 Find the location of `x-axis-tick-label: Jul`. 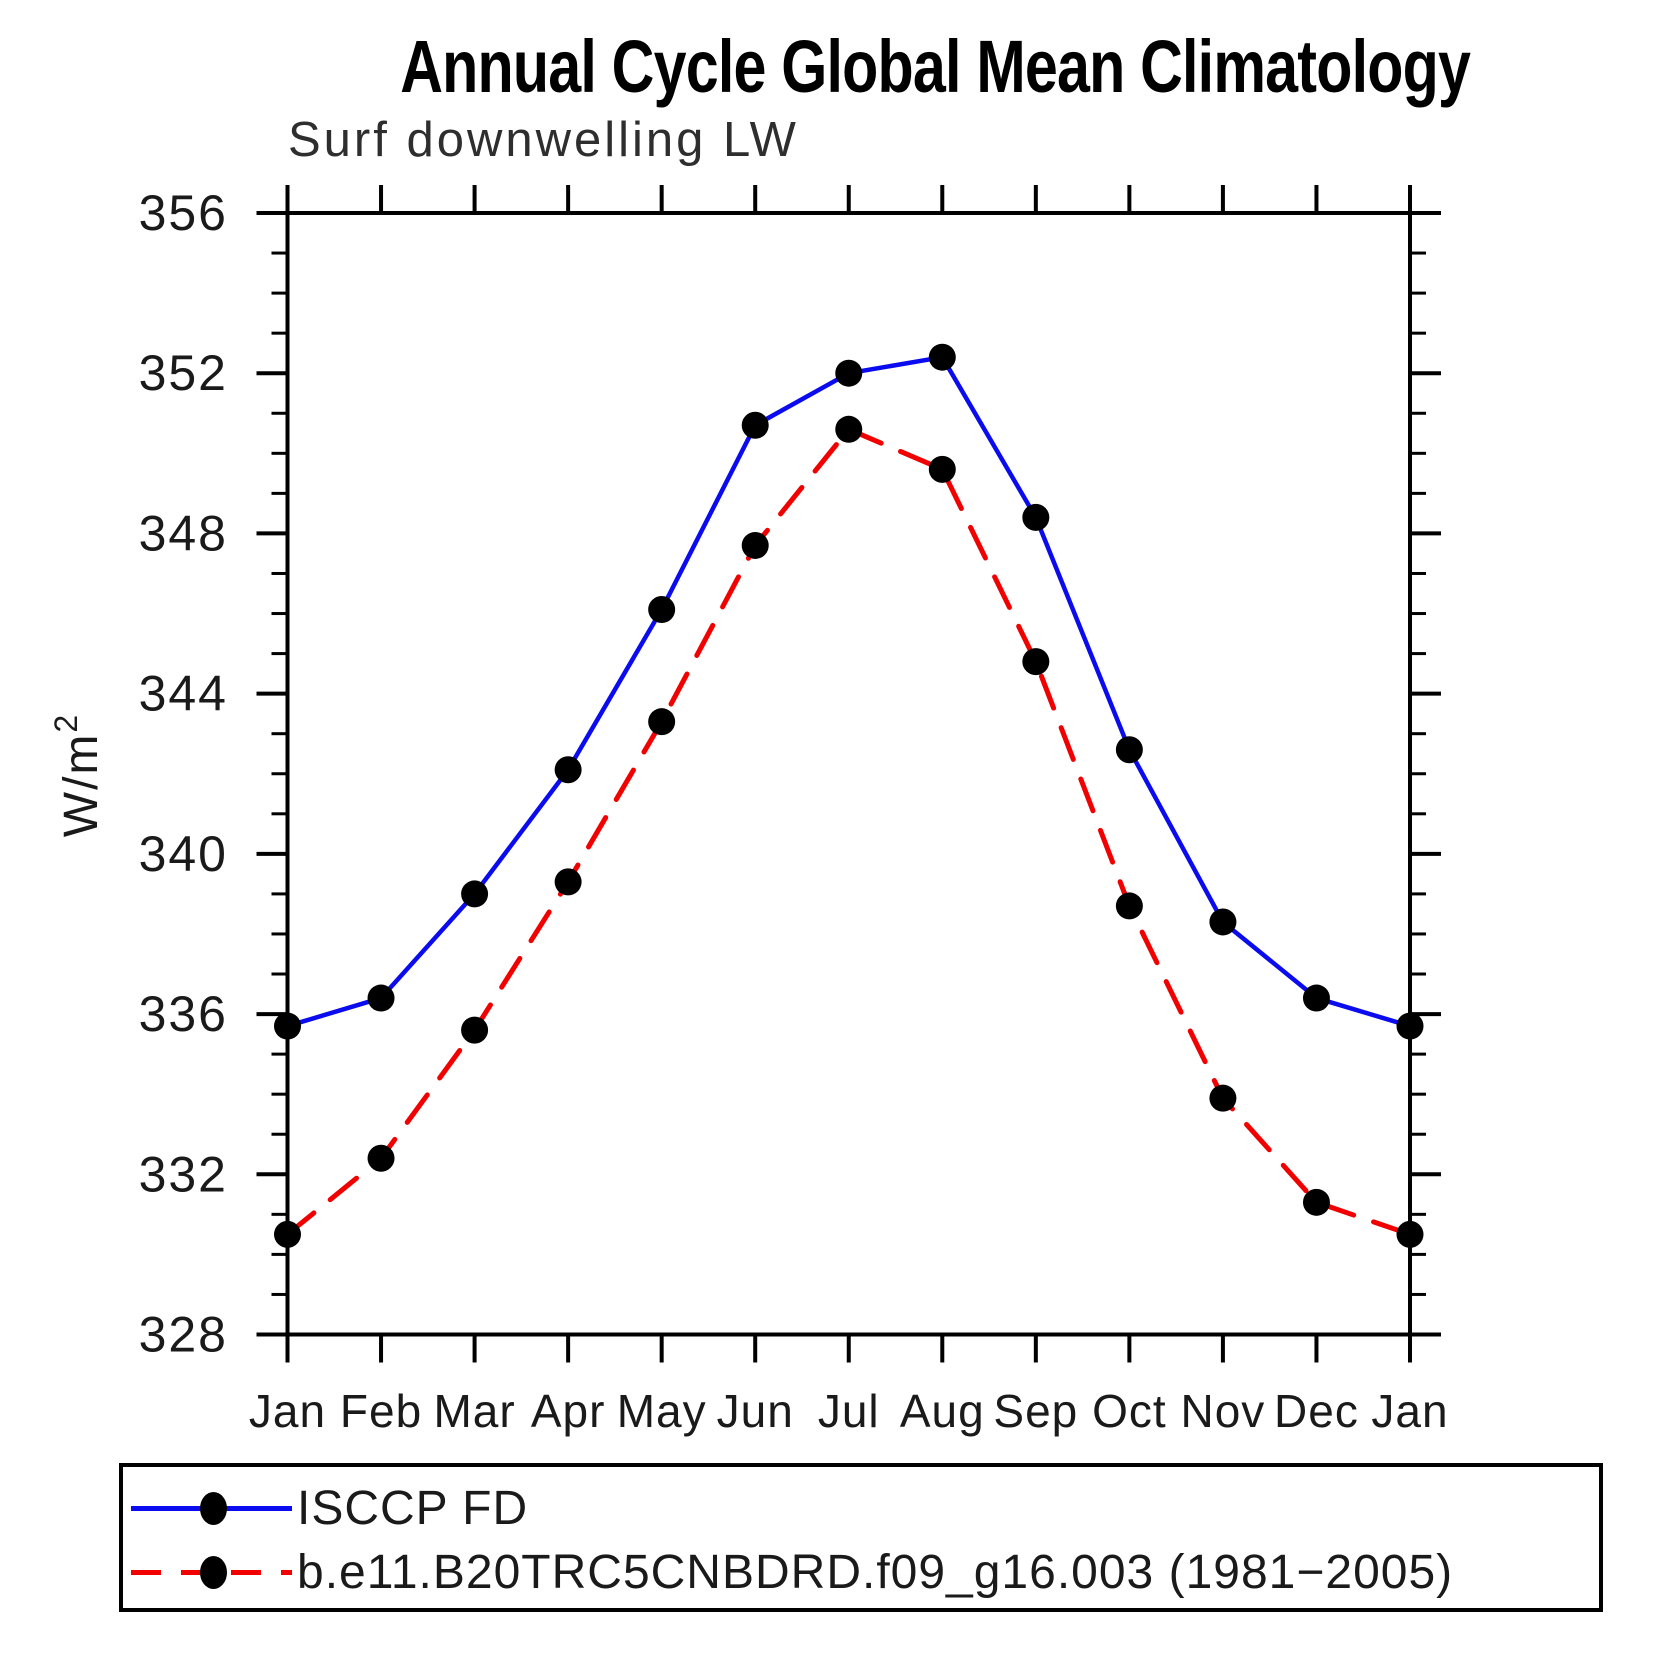

x-axis-tick-label: Jul is located at coordinates (849, 1411).